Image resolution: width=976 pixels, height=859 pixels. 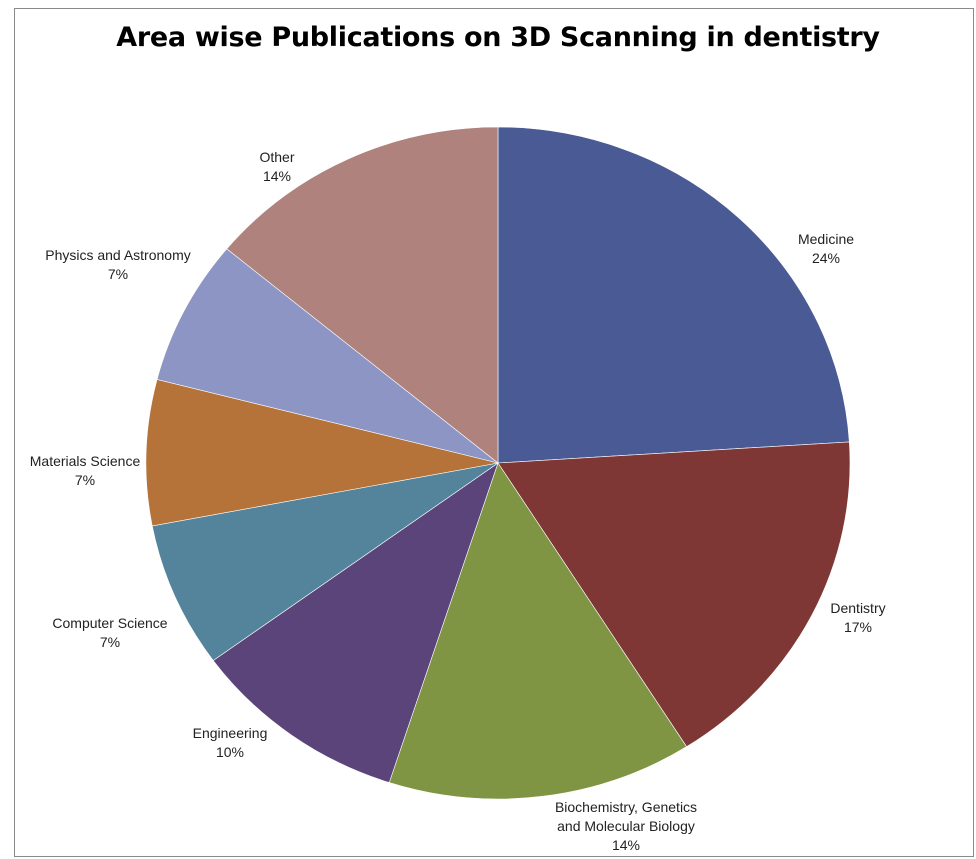 What do you see at coordinates (118, 264) in the screenshot?
I see `slice-label: Physics and Astronomy 7%` at bounding box center [118, 264].